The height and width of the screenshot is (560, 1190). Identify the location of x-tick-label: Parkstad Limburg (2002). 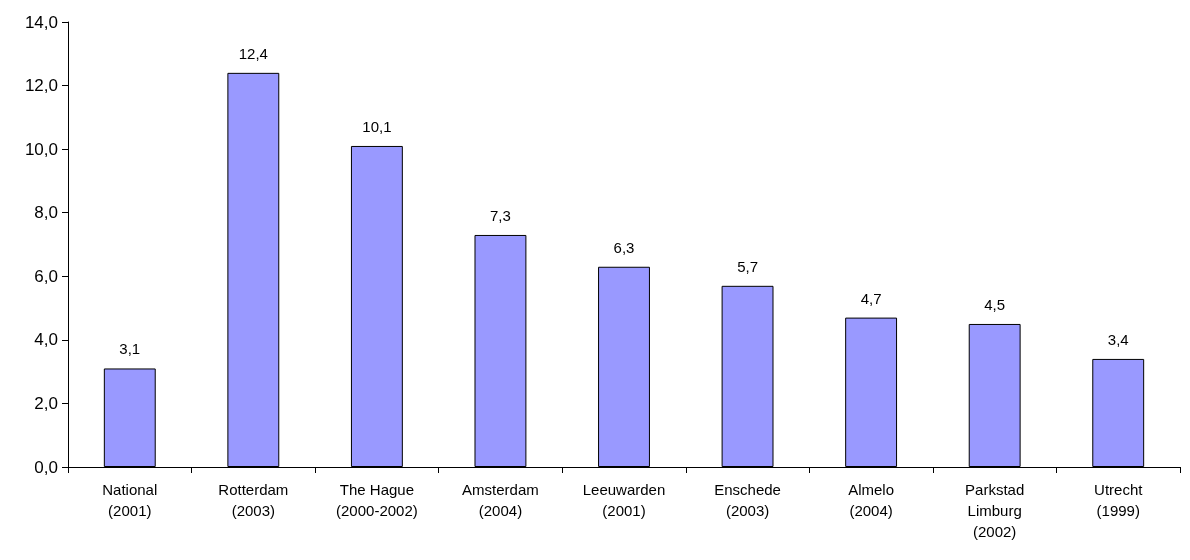
(995, 510).